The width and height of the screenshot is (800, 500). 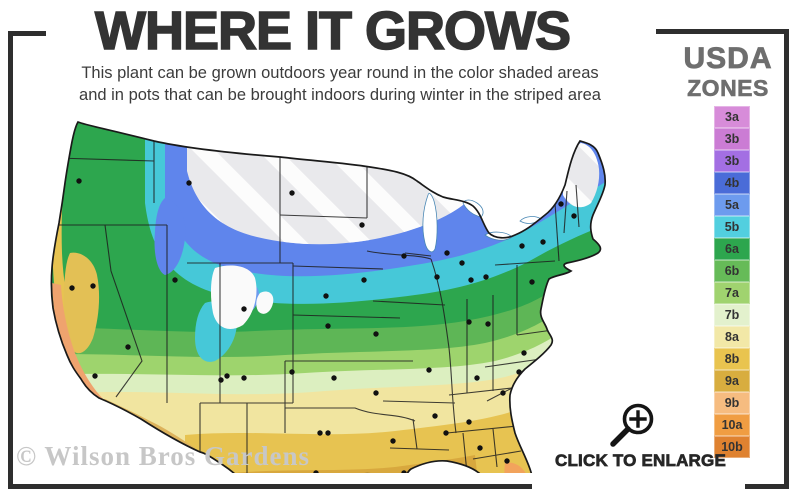 I want to click on frame-bottomright-stub, so click(x=767, y=486).